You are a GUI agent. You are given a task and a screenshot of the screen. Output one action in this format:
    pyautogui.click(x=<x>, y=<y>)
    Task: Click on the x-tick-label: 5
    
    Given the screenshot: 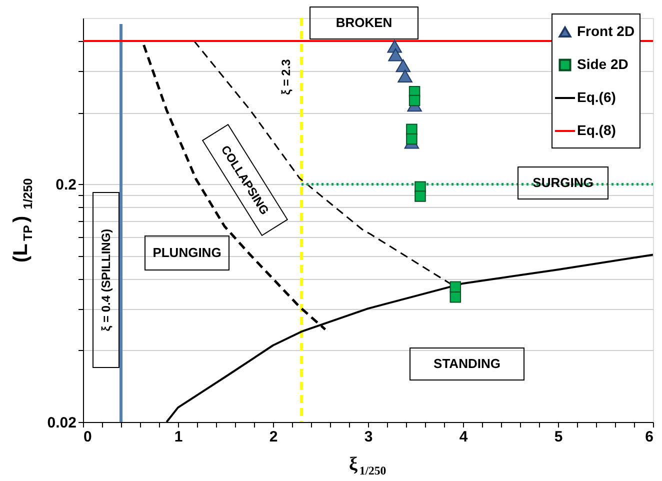 What is the action you would take?
    pyautogui.click(x=558, y=437)
    